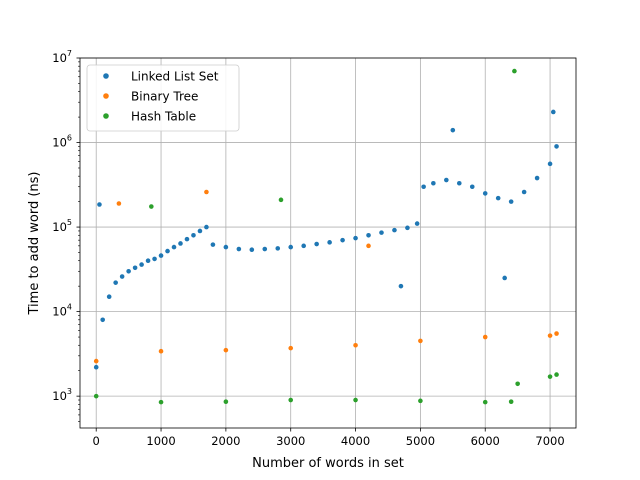  I want to click on legend: Linked List Set Binary Tree Hash Table, so click(163, 98).